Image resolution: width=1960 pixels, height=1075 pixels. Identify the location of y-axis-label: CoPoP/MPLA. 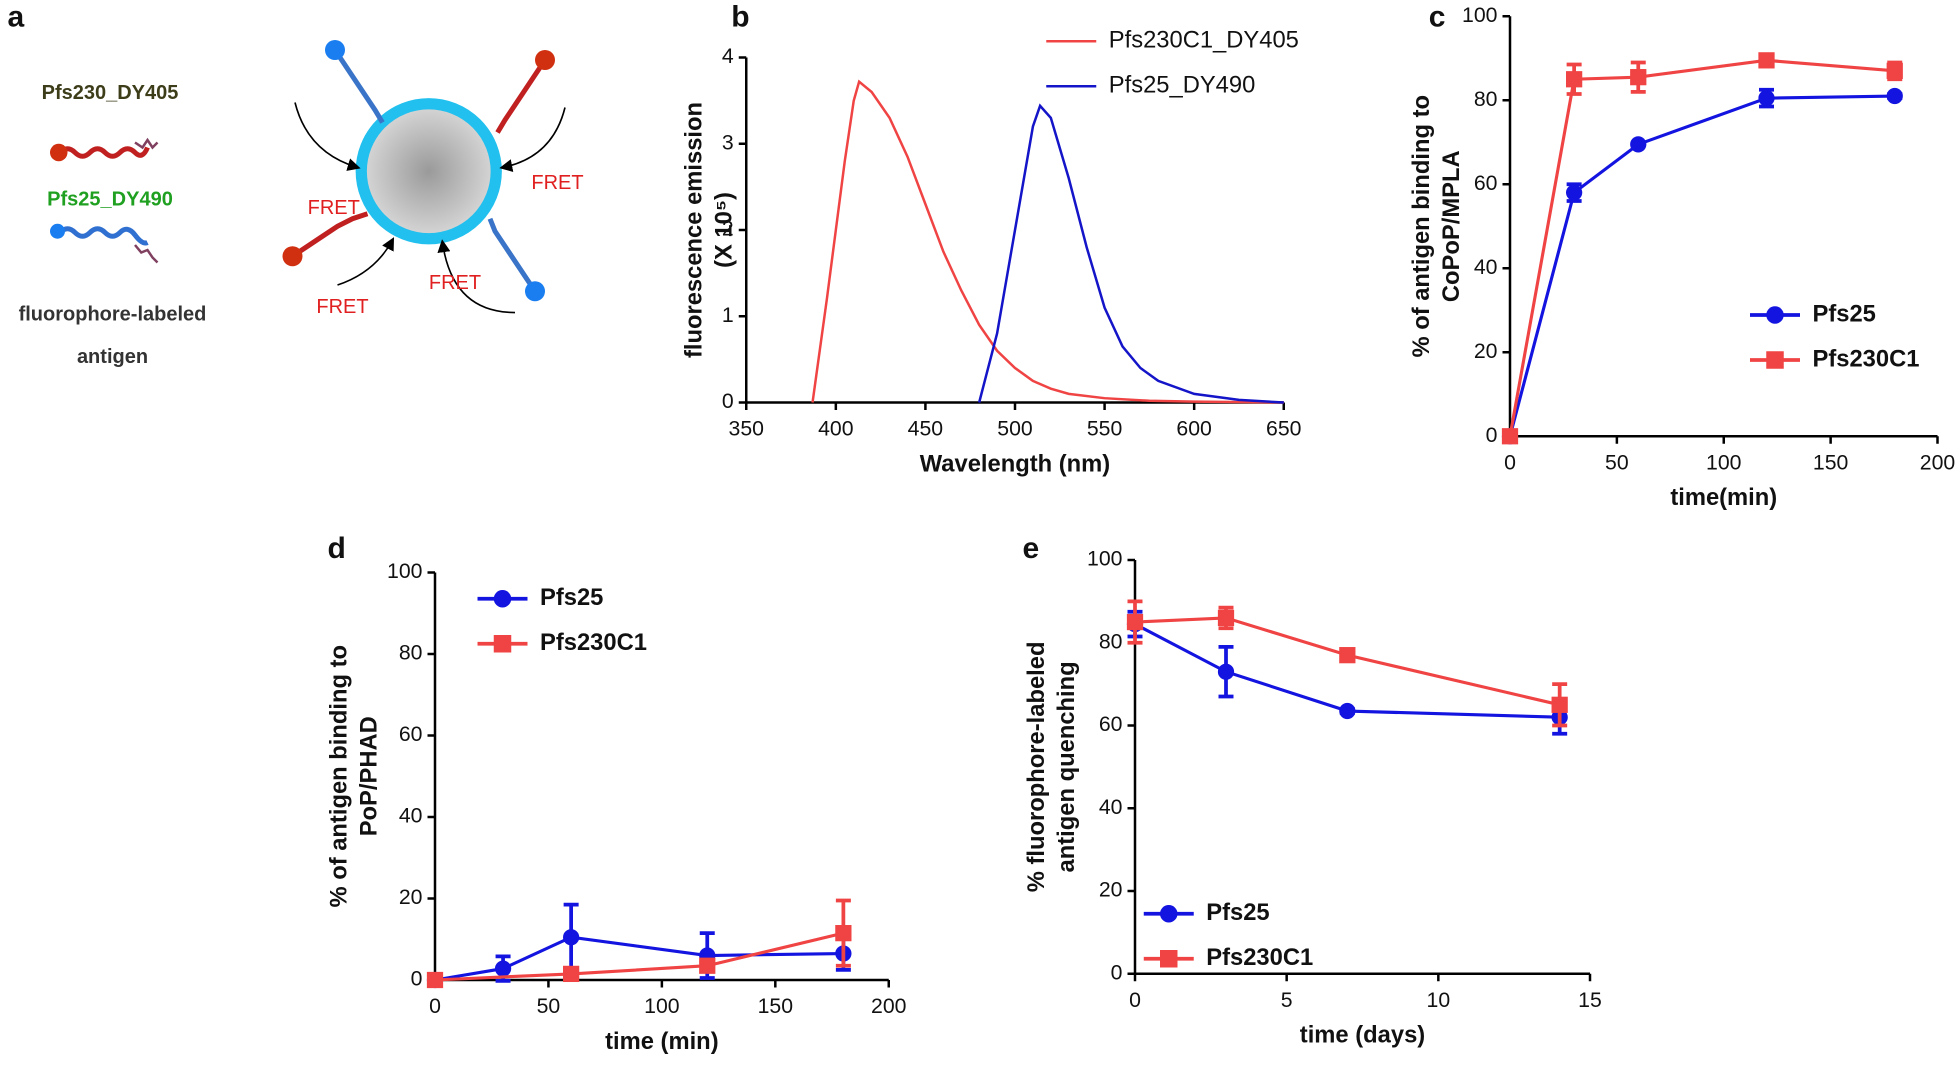
(1451, 226).